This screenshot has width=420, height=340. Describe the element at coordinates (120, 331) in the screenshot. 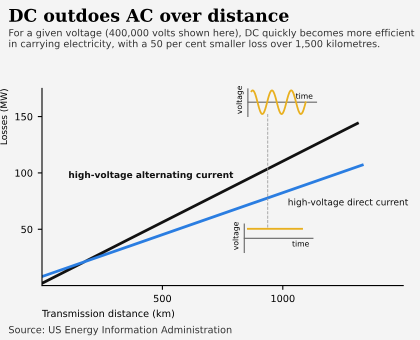

I see `source-note: Source: US Energy Information Administration` at that location.